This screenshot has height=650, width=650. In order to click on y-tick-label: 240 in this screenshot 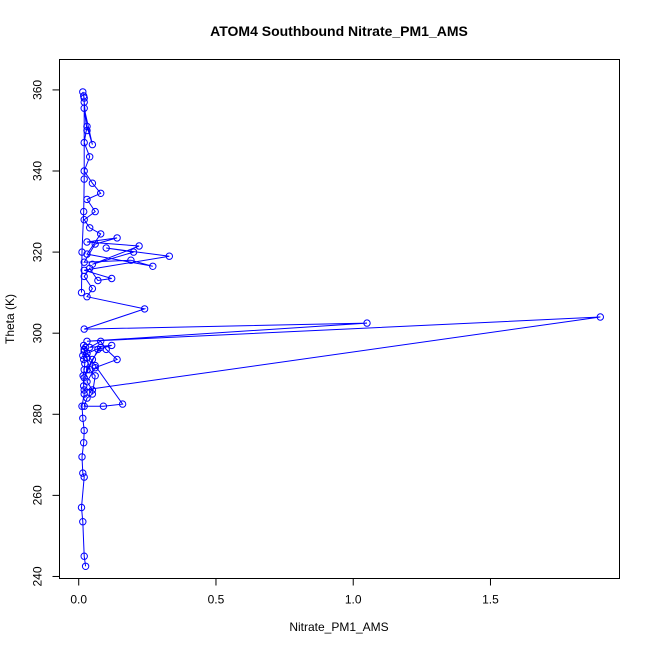, I will do `click(38, 576)`.